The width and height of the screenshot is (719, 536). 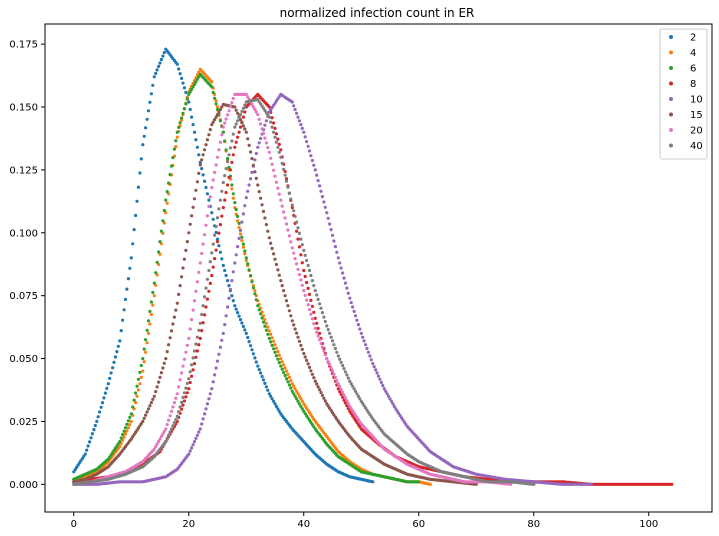 I want to click on x-tick-label: 40, so click(x=303, y=524).